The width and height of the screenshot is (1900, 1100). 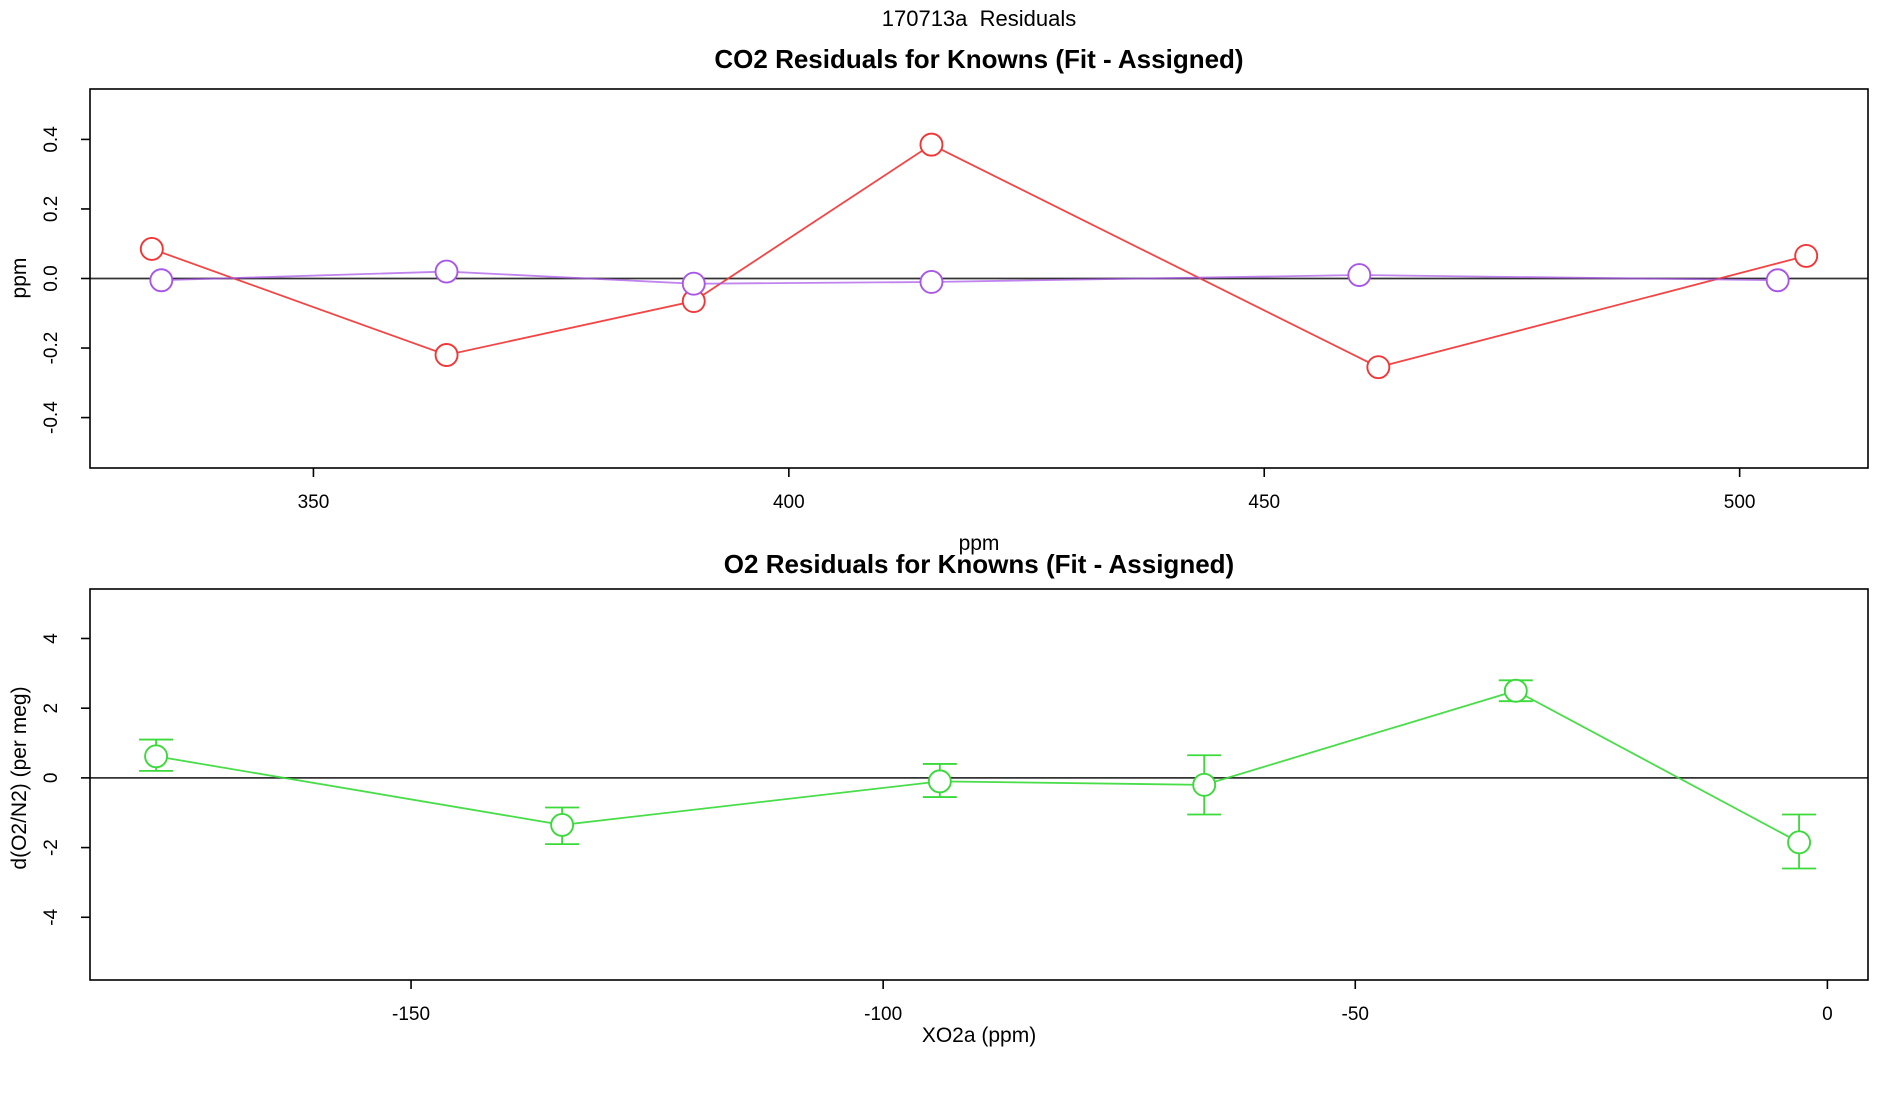 What do you see at coordinates (51, 348) in the screenshot?
I see `y-tick-label: -0.2` at bounding box center [51, 348].